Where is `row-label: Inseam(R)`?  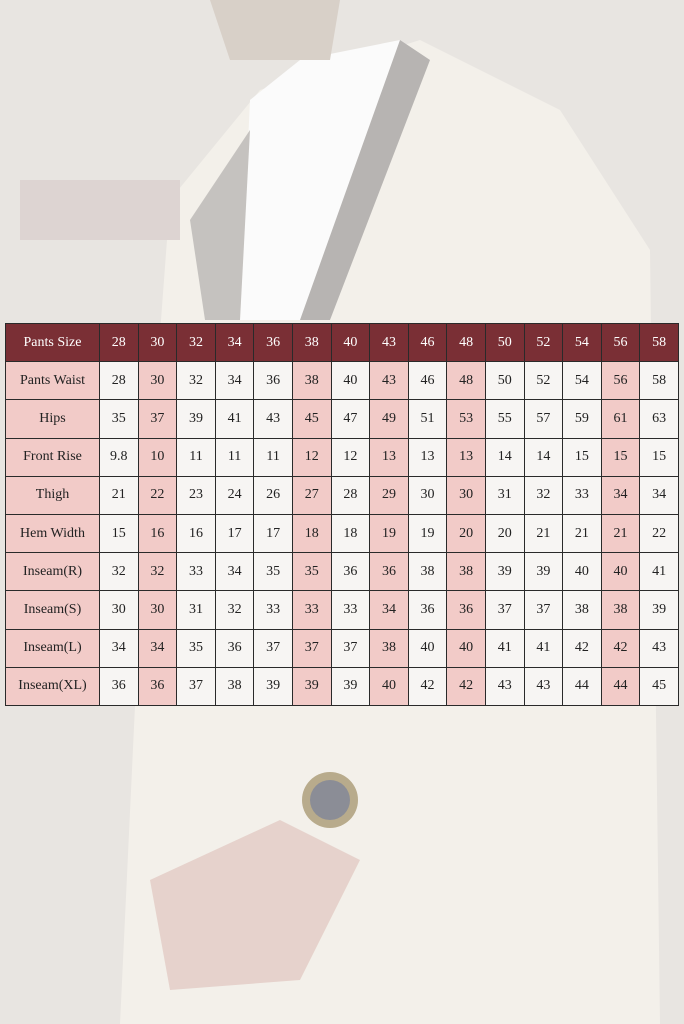
row-label: Inseam(R) is located at coordinates (52, 572).